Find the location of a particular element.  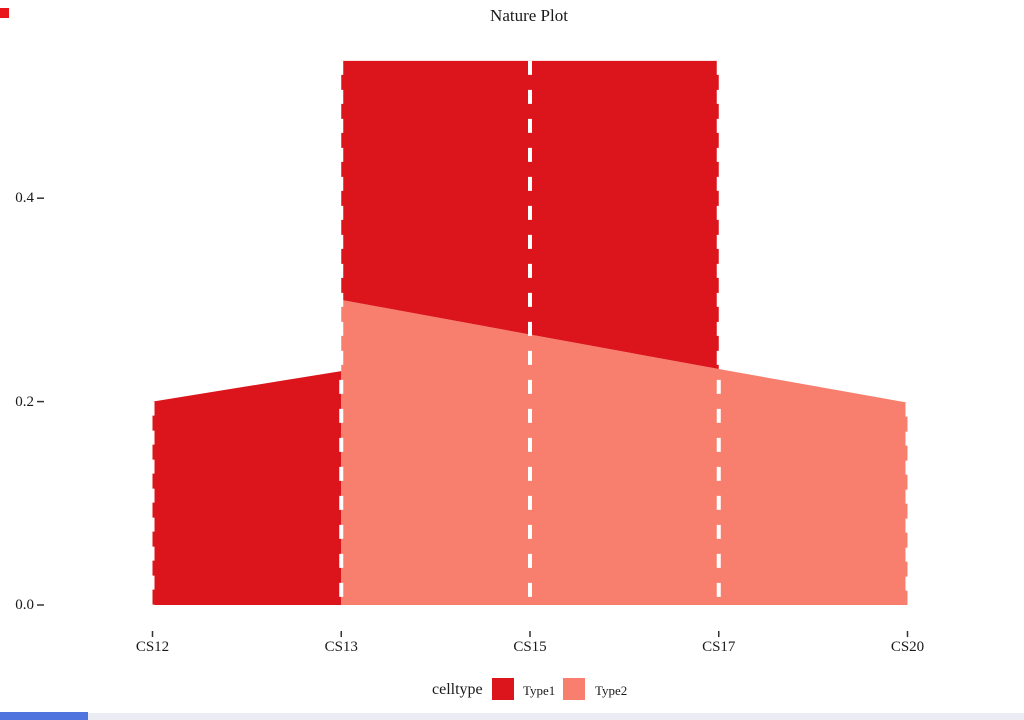

legend-label-type2: Type2 is located at coordinates (611, 690).